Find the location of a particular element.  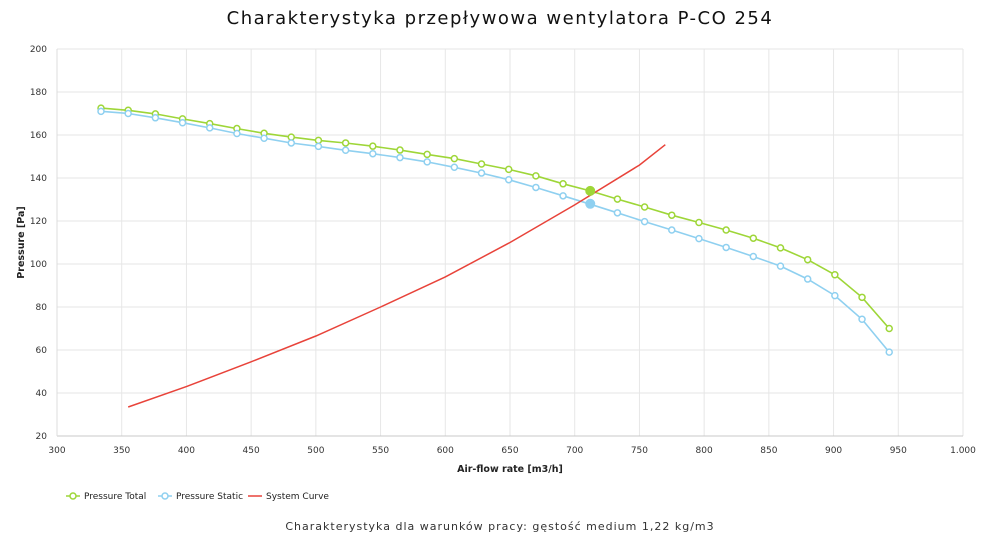

x-tick-label: 550 is located at coordinates (380, 451).